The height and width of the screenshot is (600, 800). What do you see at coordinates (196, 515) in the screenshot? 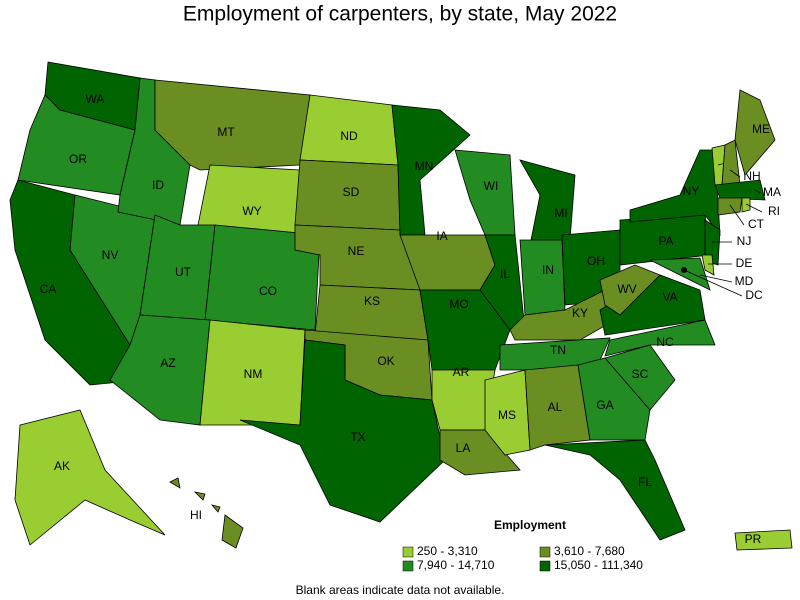
I see `state-label: HI` at bounding box center [196, 515].